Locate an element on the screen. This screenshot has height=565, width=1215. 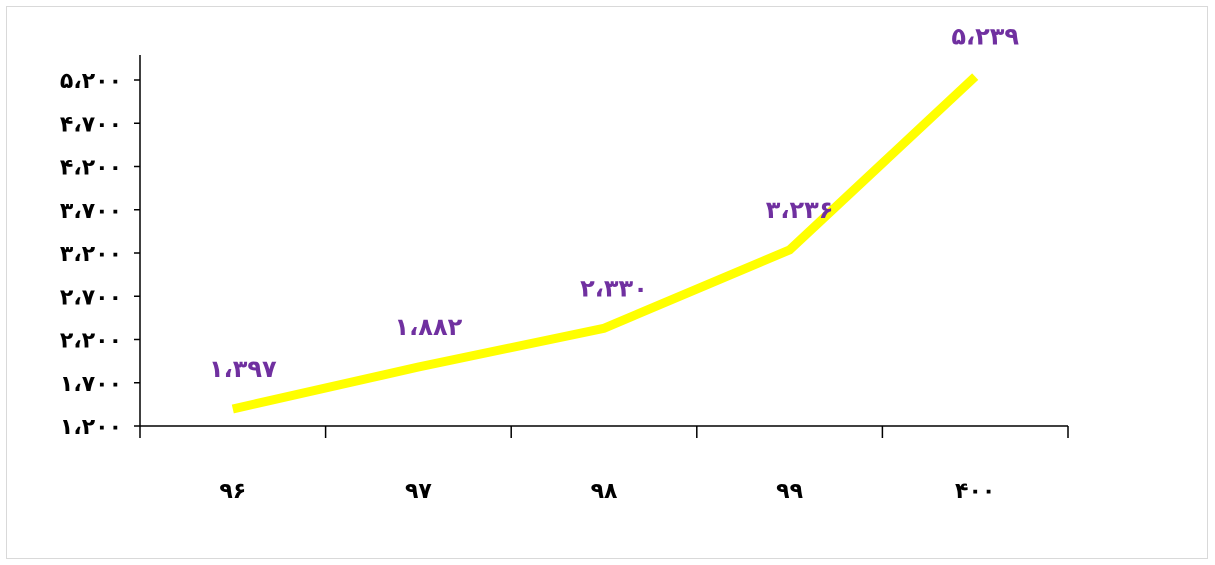
x-tick-label: ۹۸ is located at coordinates (604, 491).